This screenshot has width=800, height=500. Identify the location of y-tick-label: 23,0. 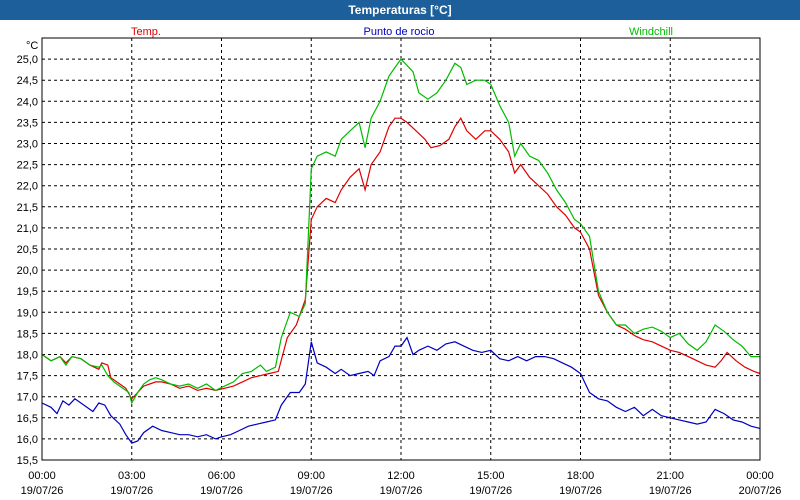
(27, 145).